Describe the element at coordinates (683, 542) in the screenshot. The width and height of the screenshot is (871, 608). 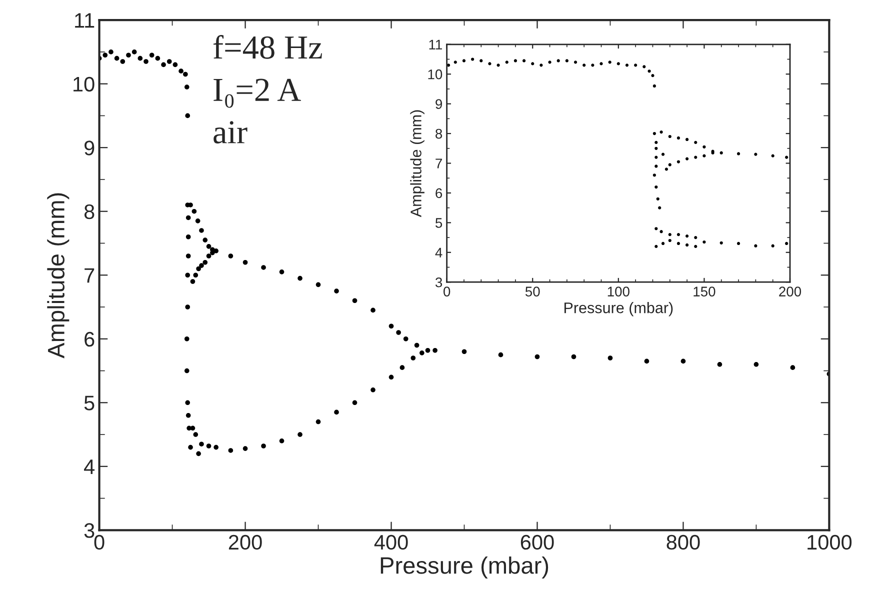
I see `x-tick-label: 800` at that location.